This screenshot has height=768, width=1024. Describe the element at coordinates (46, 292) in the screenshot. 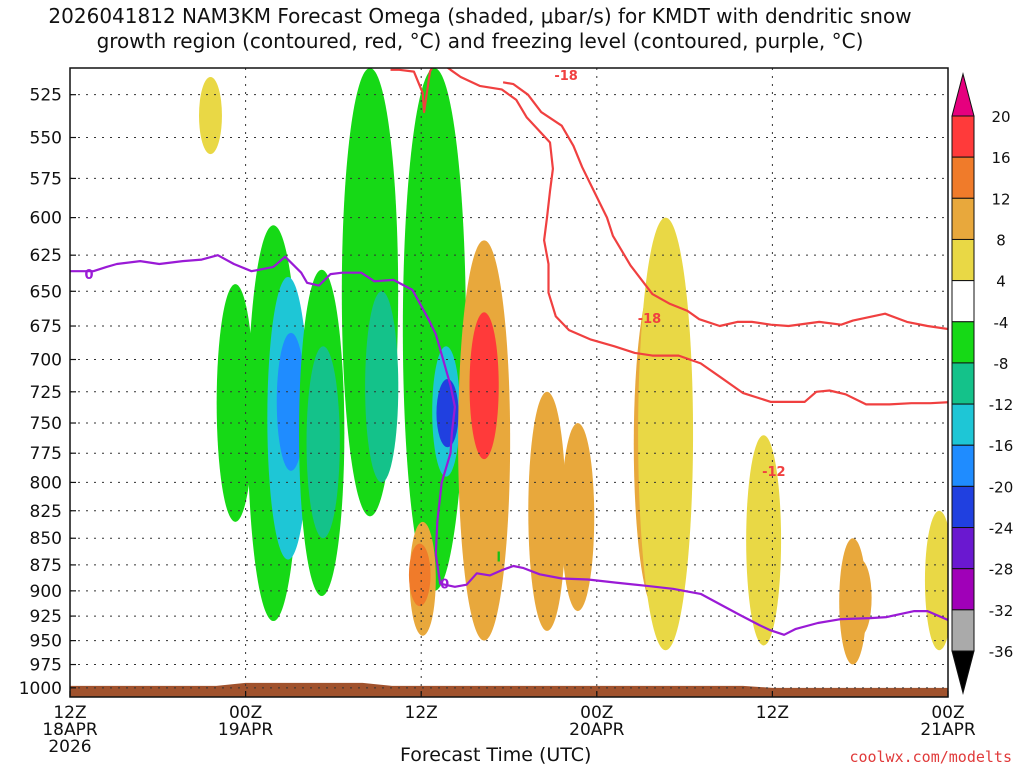

I see `ytick-label-650: 650` at that location.